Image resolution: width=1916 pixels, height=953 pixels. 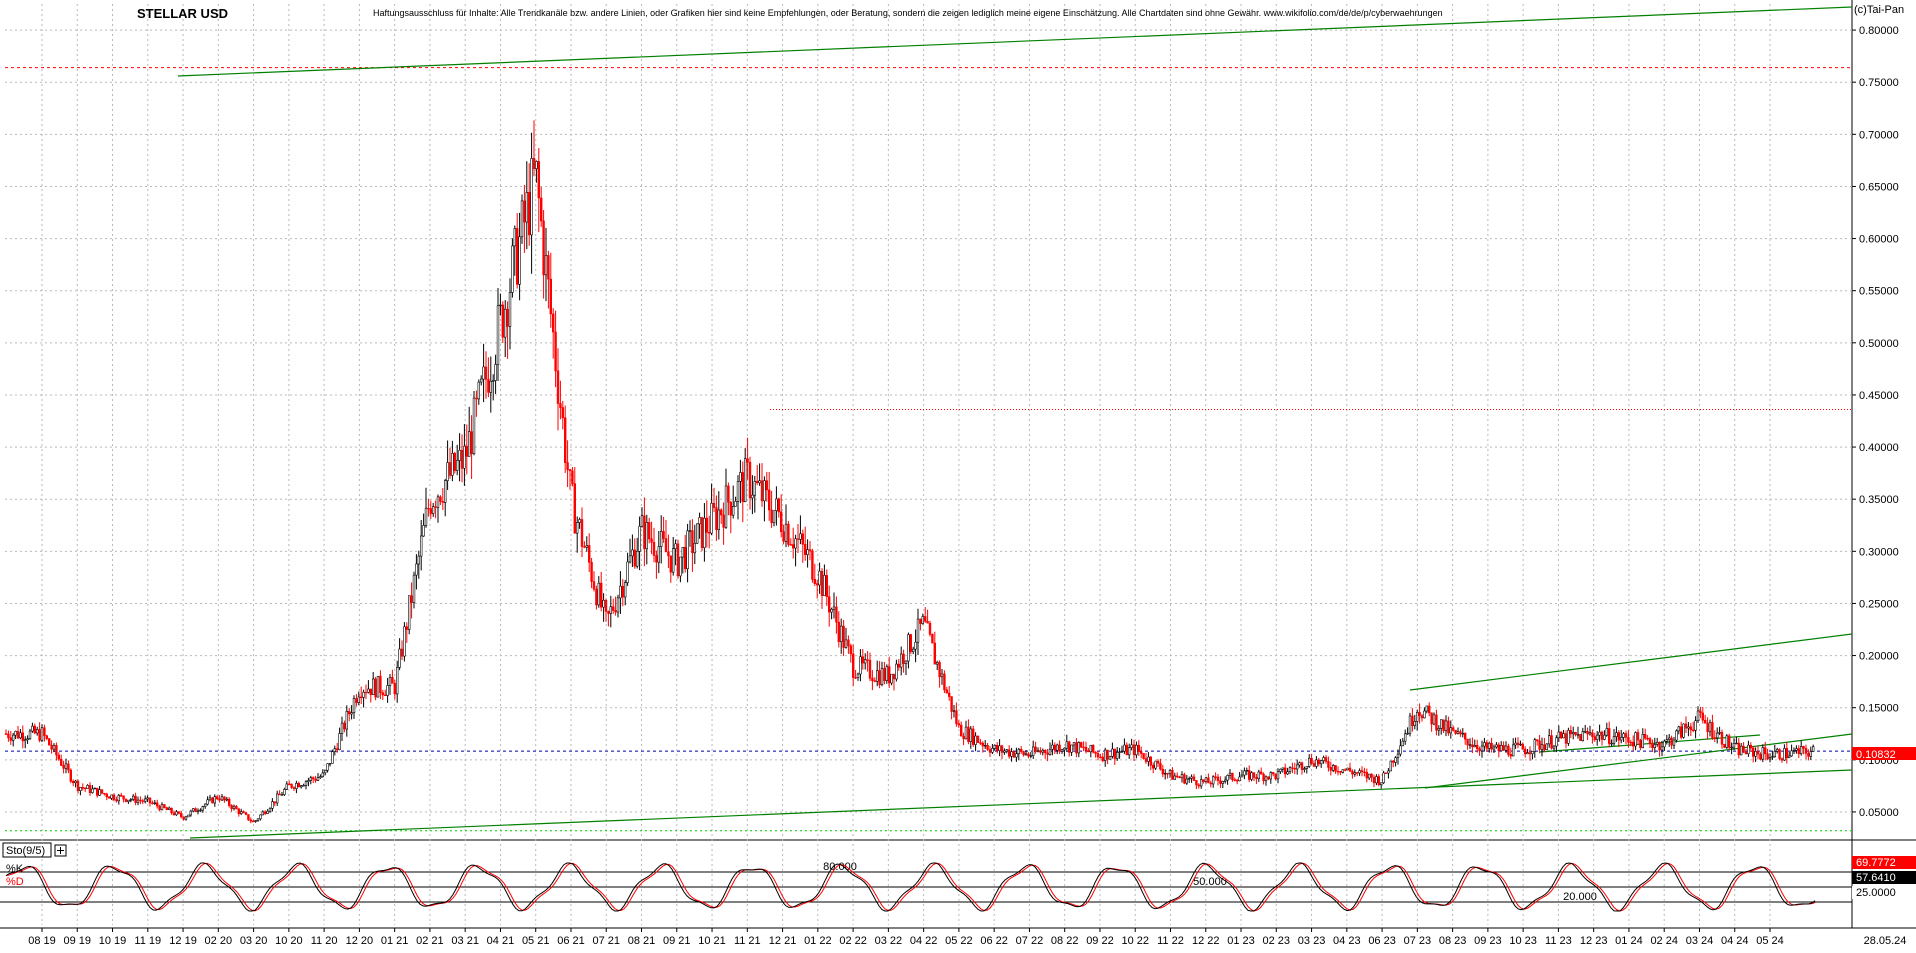 I want to click on x-tick-label: 07 22, so click(x=1030, y=941).